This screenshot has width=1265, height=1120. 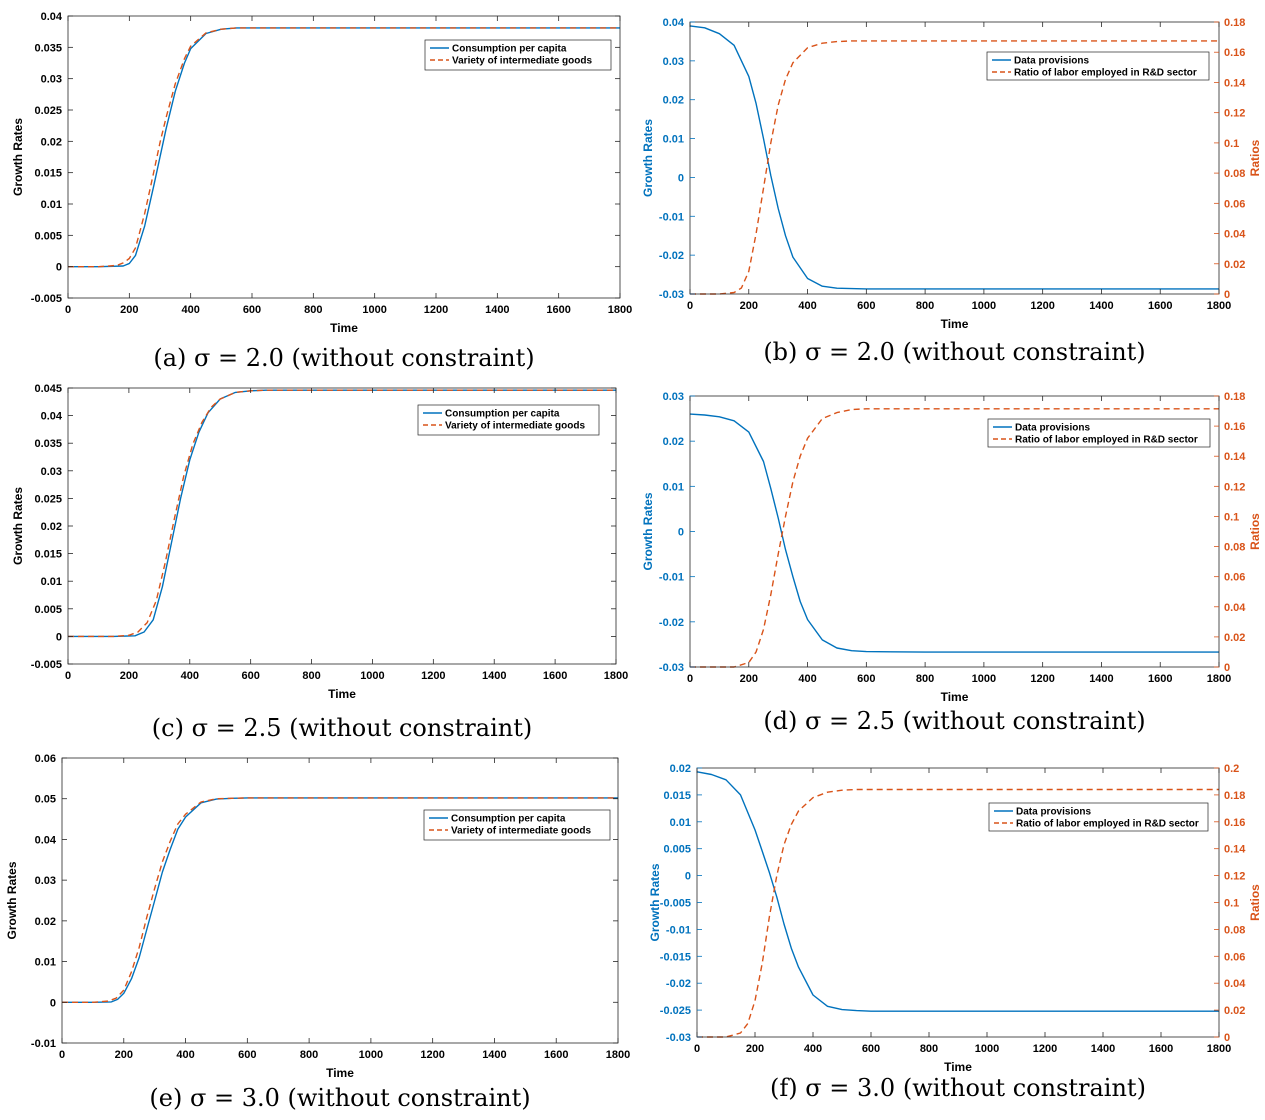 What do you see at coordinates (1231, 769) in the screenshot?
I see `y2-tick-label: 0.2` at bounding box center [1231, 769].